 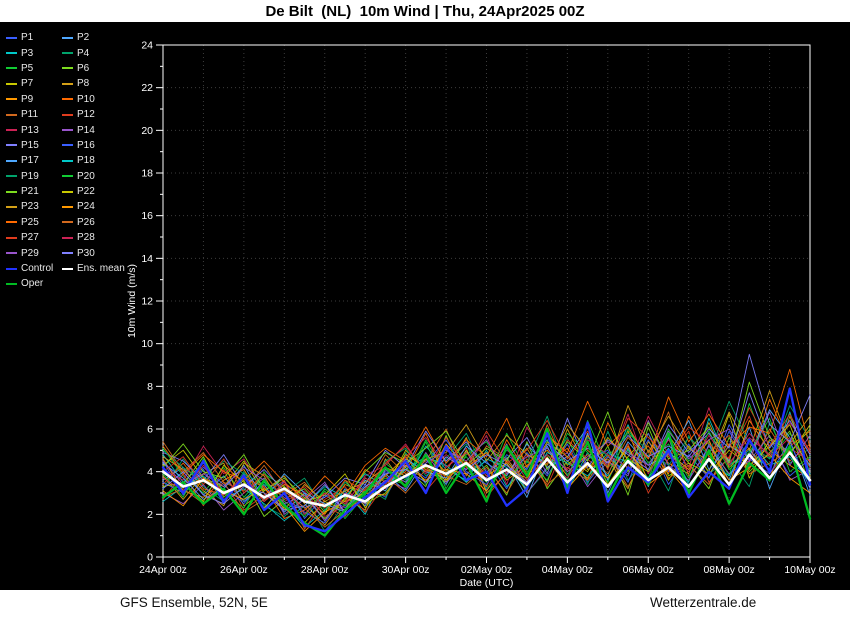 What do you see at coordinates (86, 207) in the screenshot?
I see `legend-label-p24: P24` at bounding box center [86, 207].